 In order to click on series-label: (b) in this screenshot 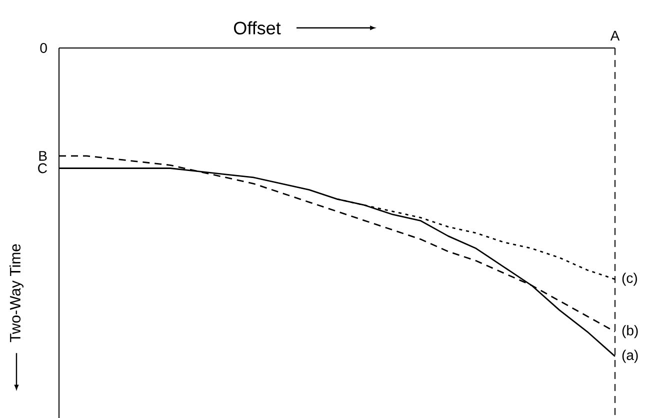, I will do `click(630, 331)`.